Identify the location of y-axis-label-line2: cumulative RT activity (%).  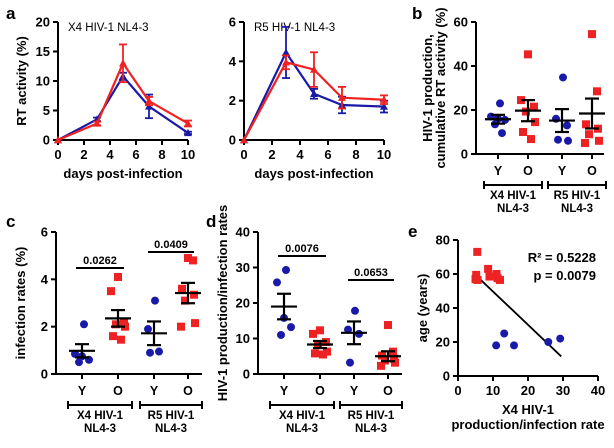
(440, 87).